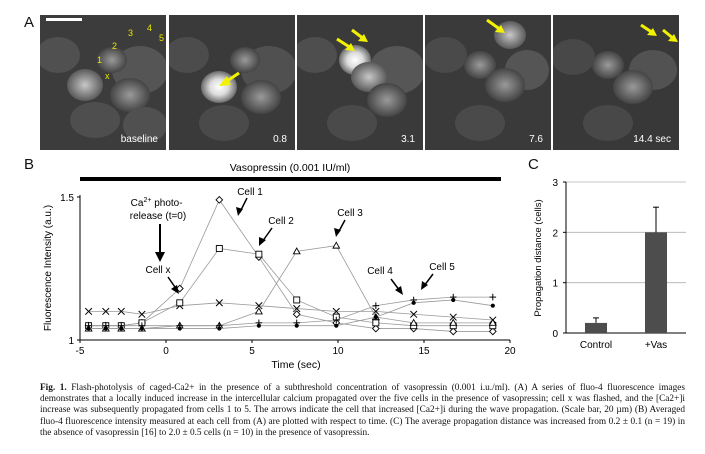  What do you see at coordinates (656, 282) in the screenshot?
I see `bar-vas` at bounding box center [656, 282].